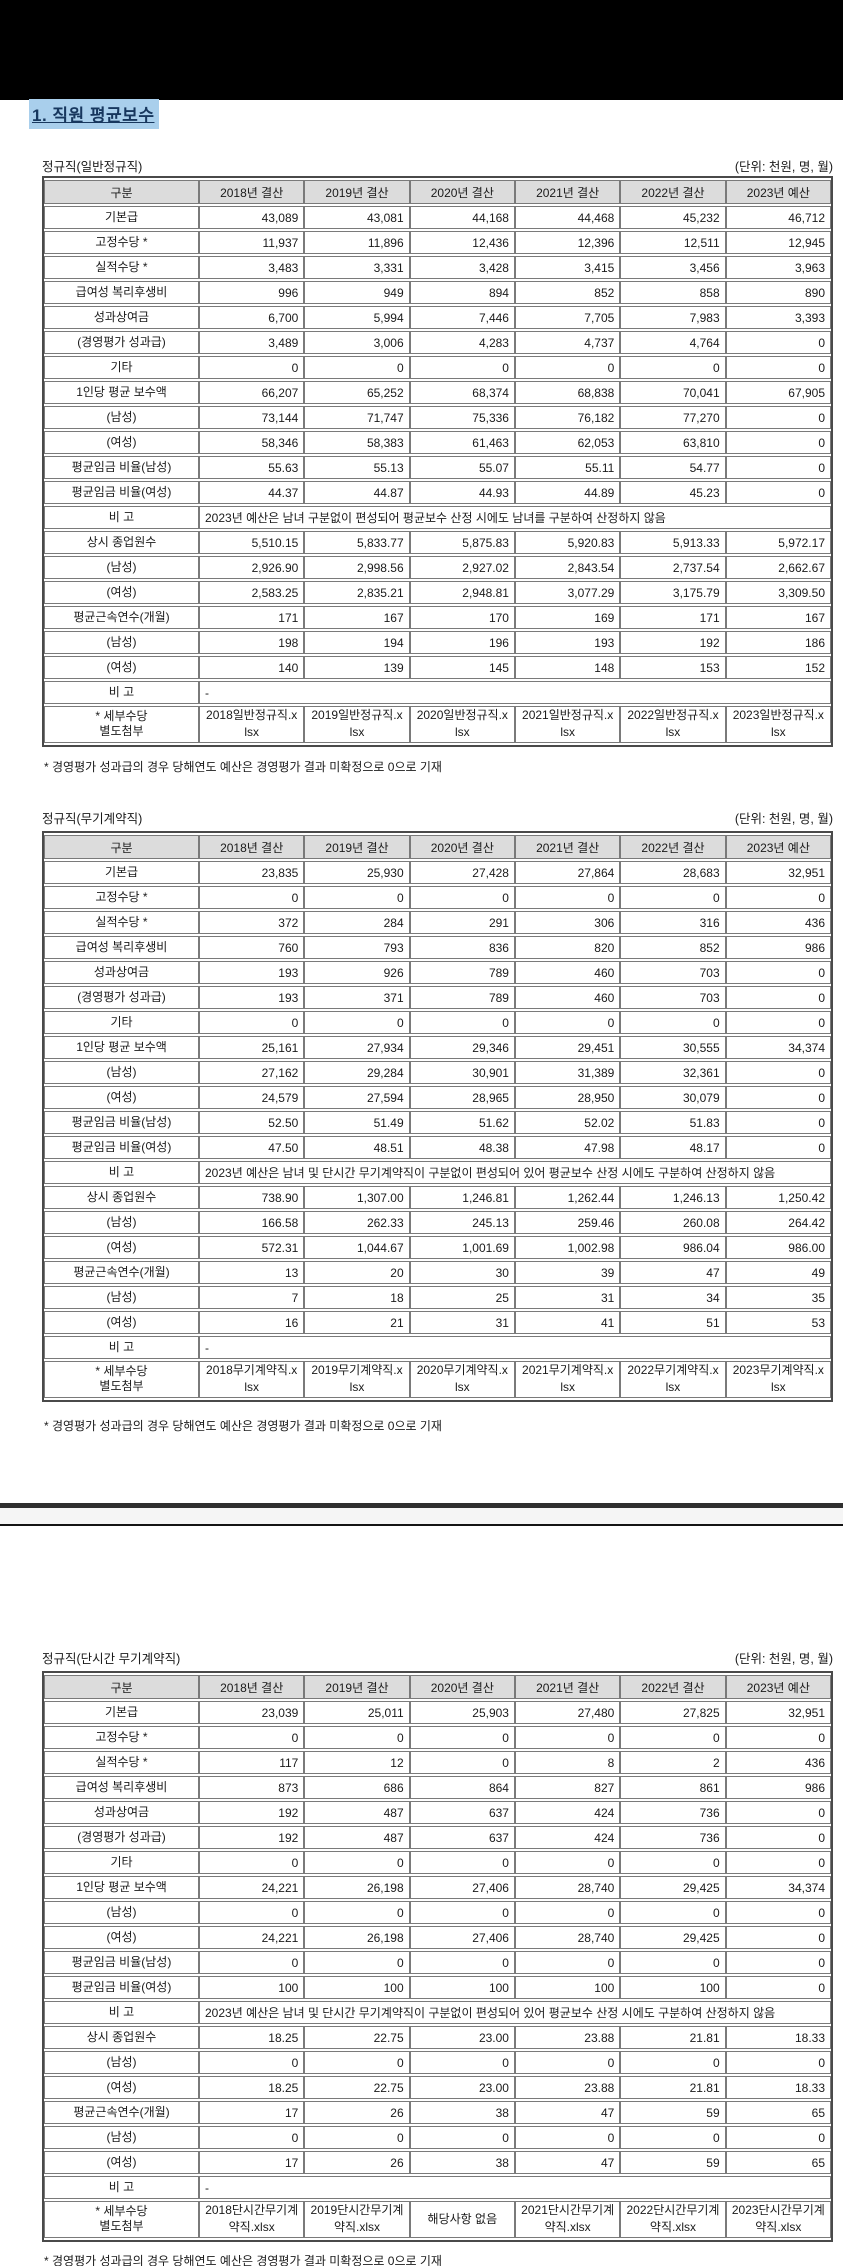  I want to click on value-cell: 21, so click(357, 1322).